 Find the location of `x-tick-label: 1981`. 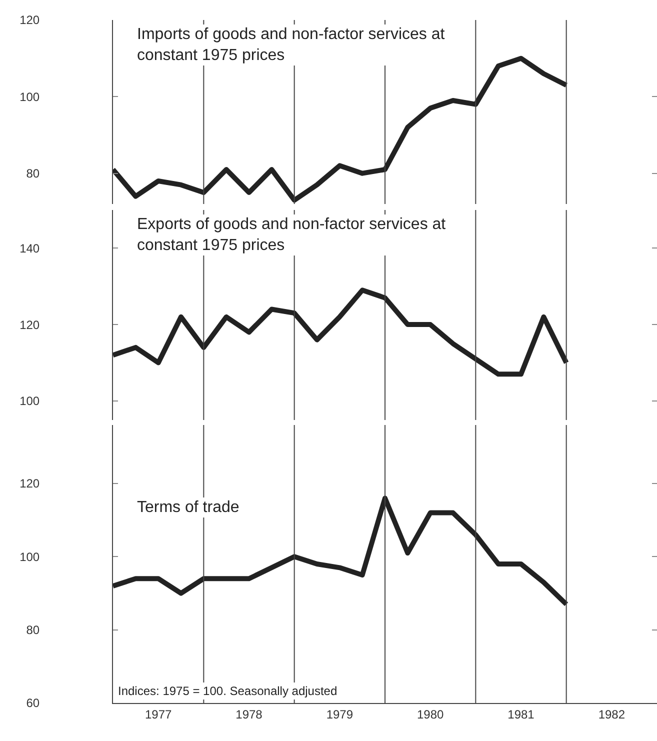

x-tick-label: 1981 is located at coordinates (521, 714).